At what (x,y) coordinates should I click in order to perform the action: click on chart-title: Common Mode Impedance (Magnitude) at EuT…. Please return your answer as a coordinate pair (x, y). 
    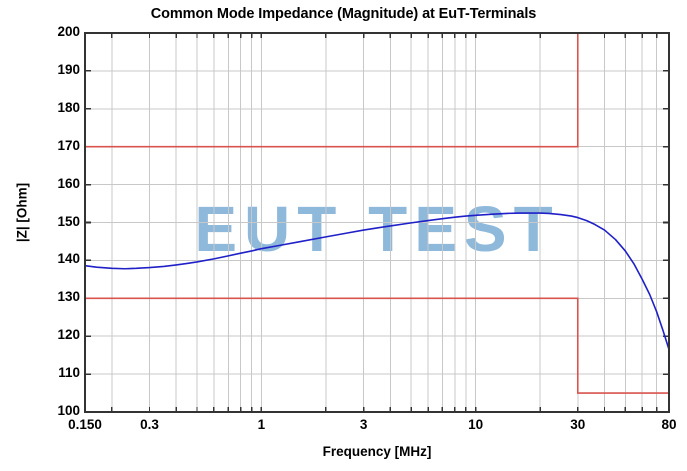
    Looking at the image, I should click on (343, 14).